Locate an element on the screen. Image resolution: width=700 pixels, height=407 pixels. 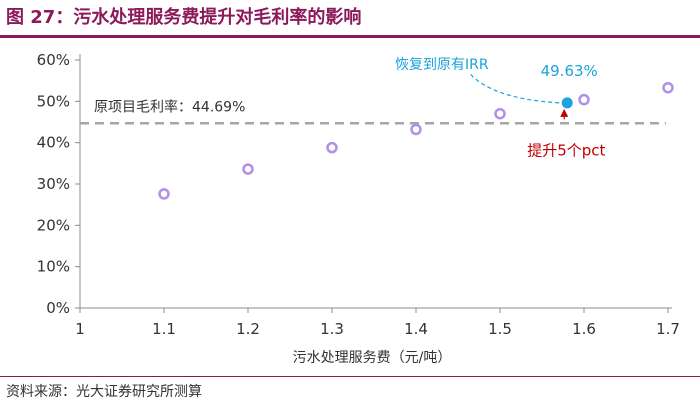
y-tick-label: 60% is located at coordinates (53, 60).